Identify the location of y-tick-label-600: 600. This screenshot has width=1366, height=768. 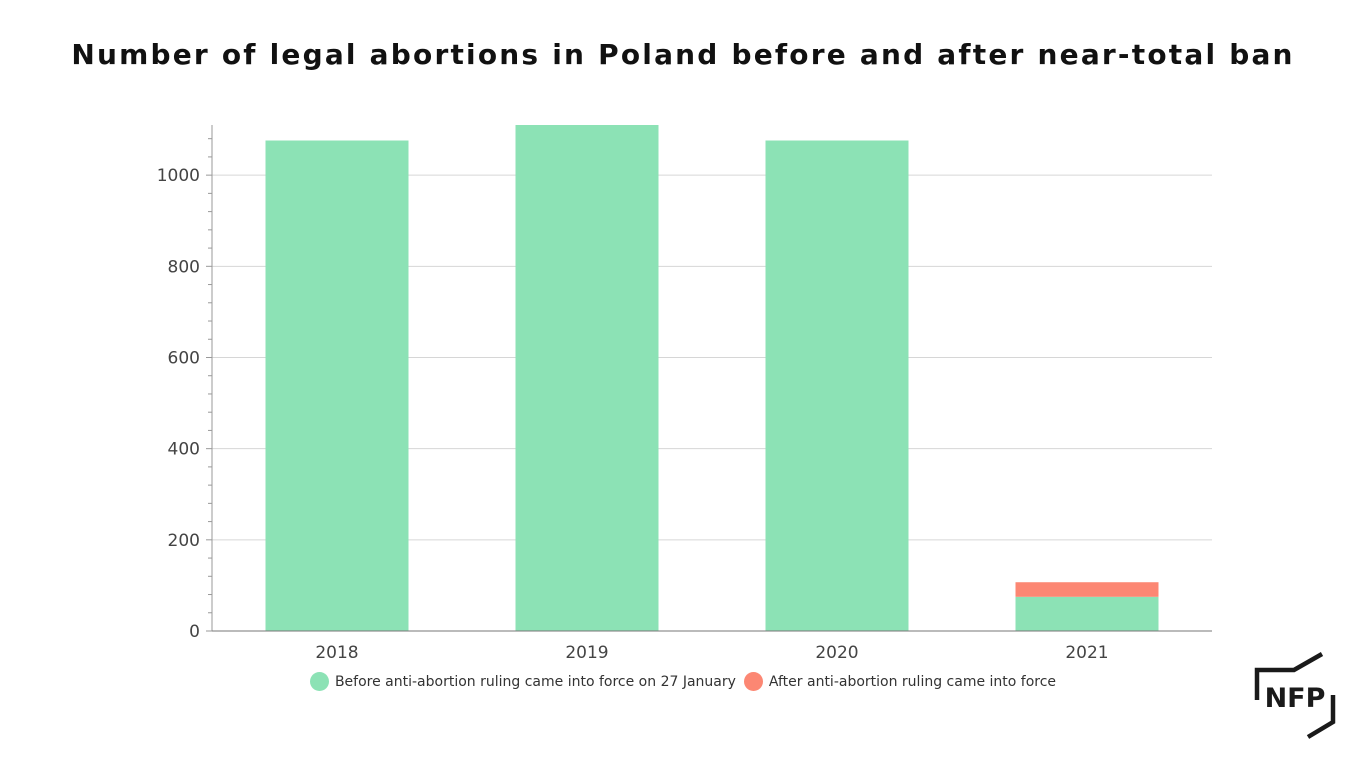
(184, 358).